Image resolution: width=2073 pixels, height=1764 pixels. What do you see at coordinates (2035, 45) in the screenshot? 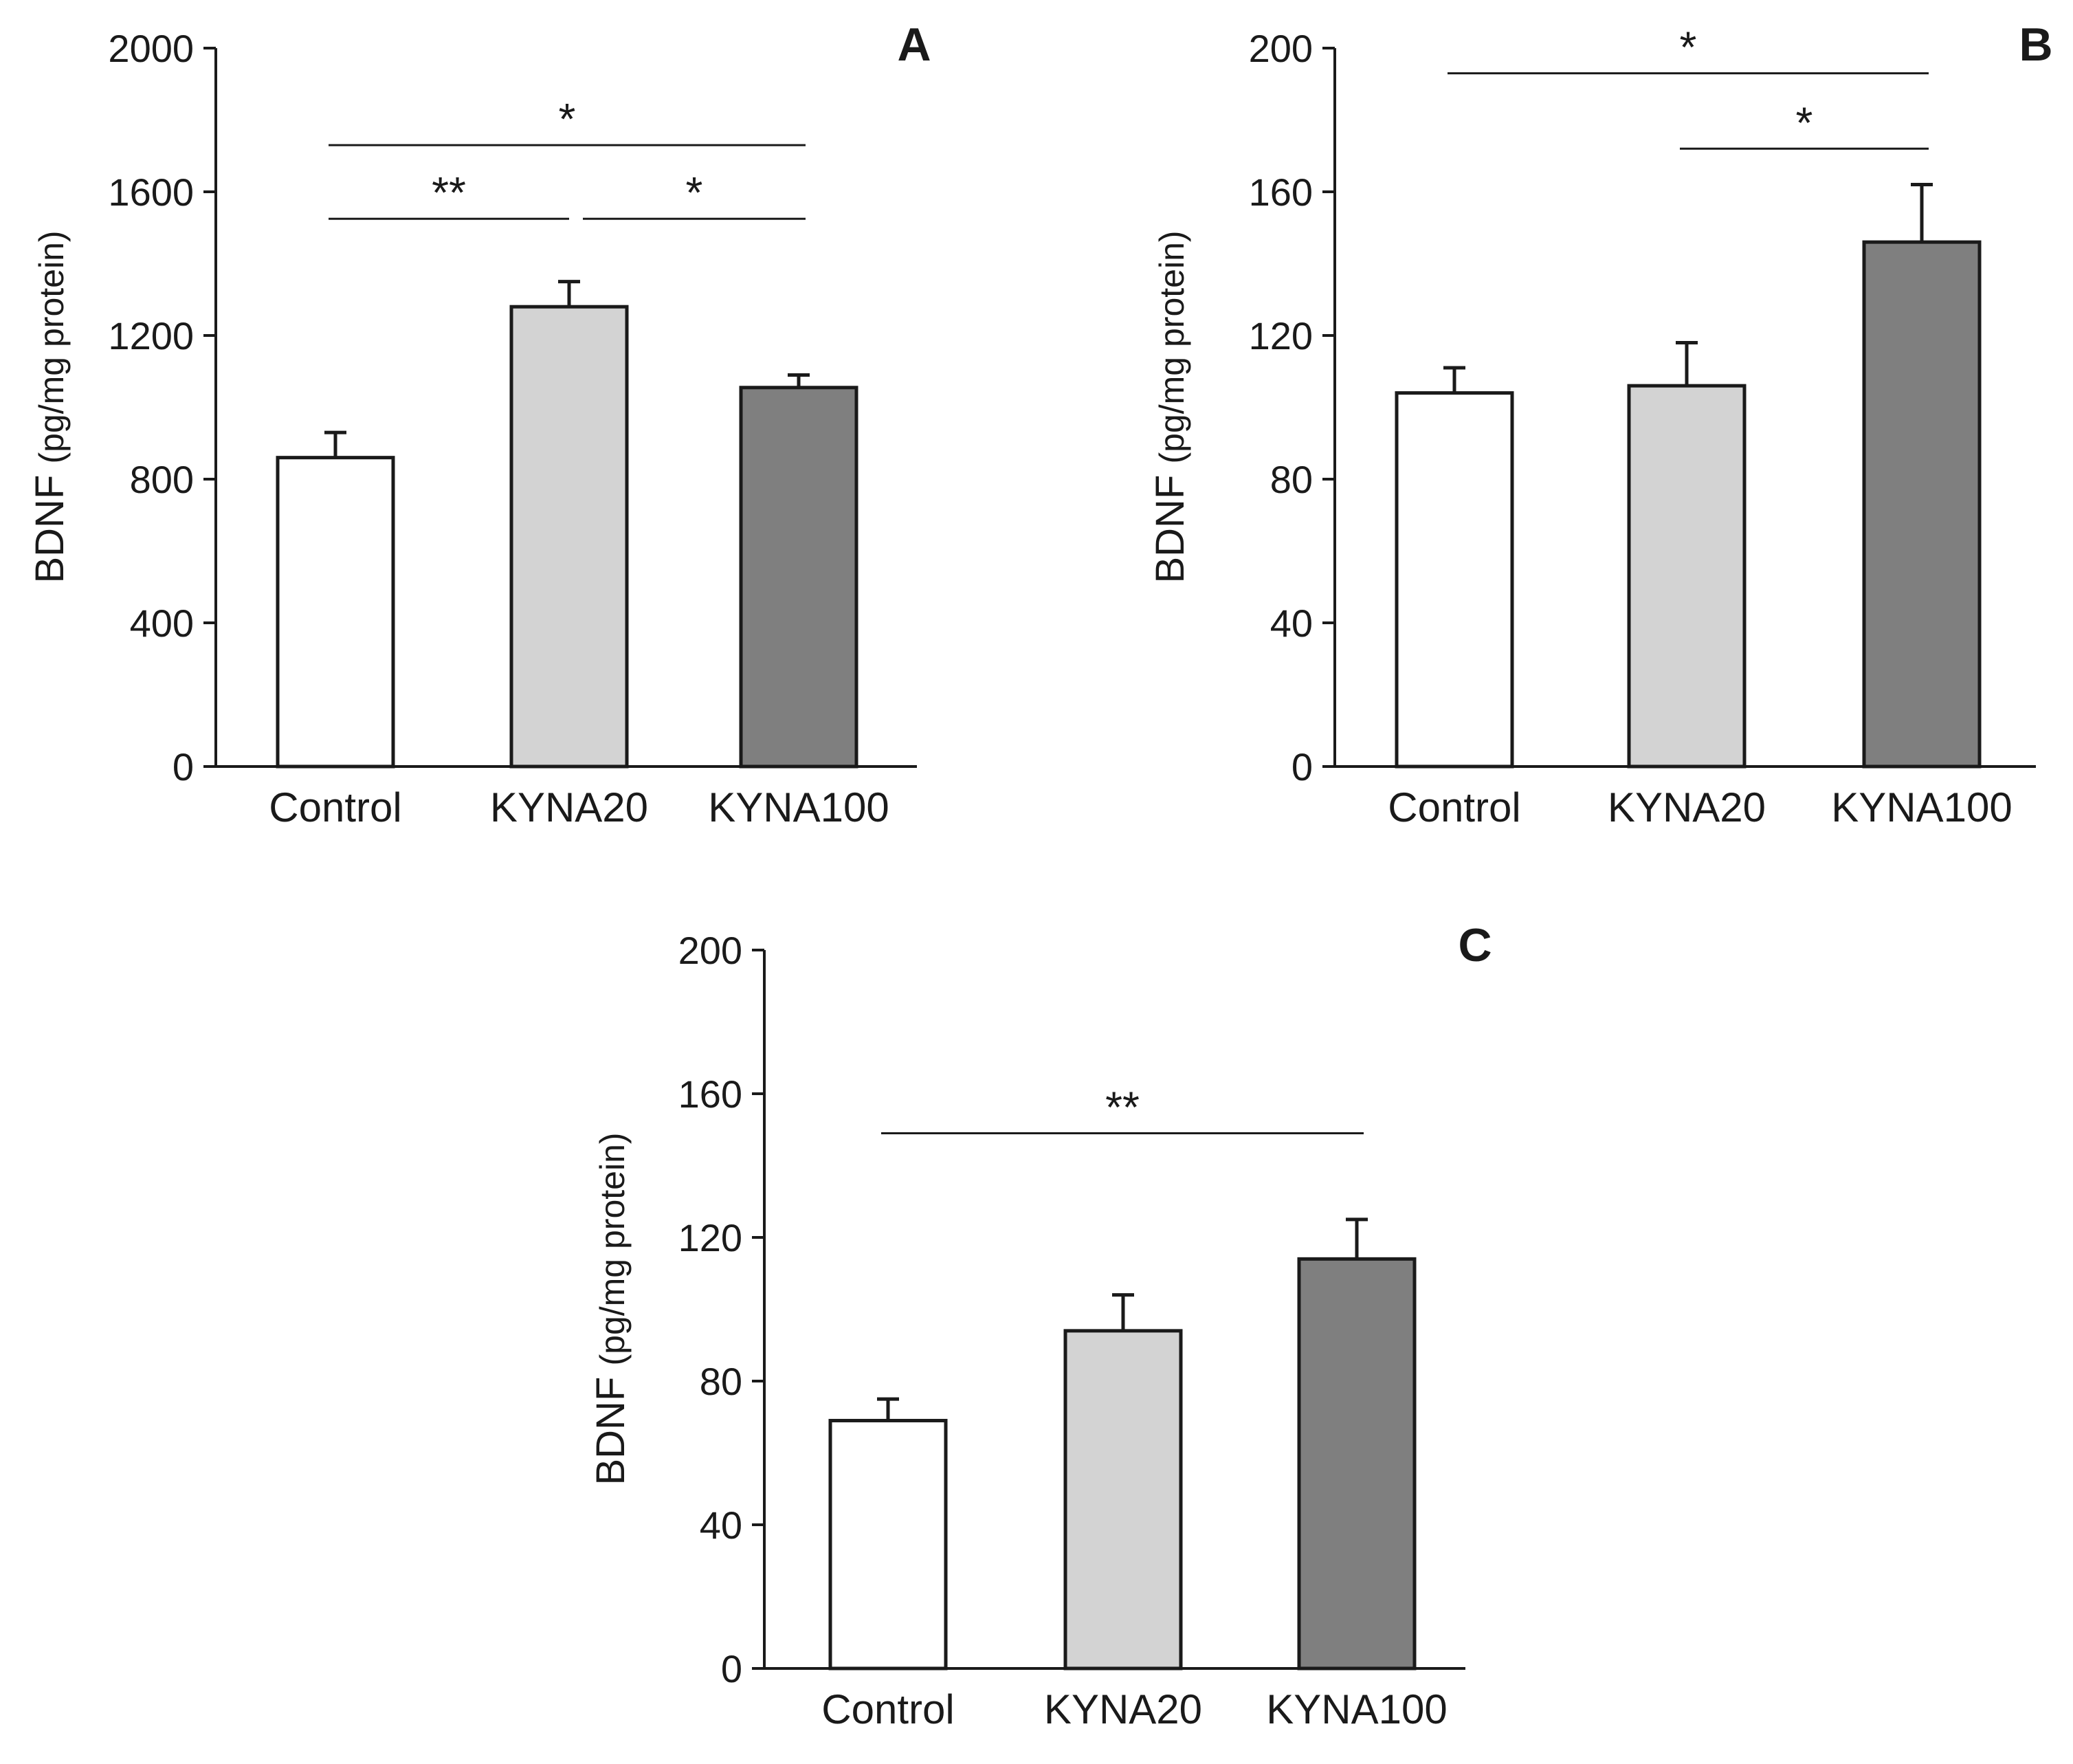
I see `panel-label-b: B` at bounding box center [2035, 45].